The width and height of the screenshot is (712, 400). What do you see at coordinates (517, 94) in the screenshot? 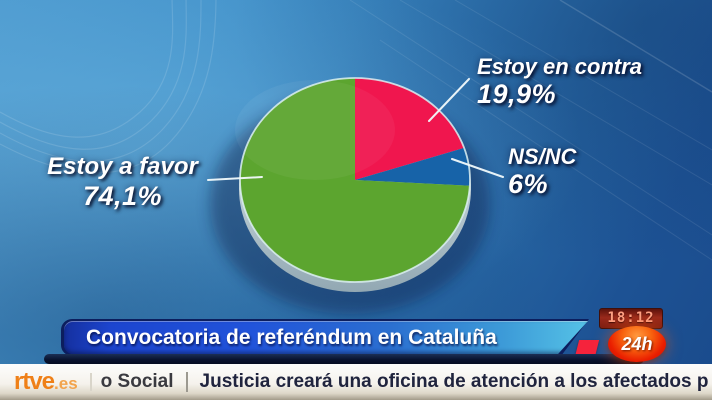
I see `pie-label-contra-value: 19,9%` at bounding box center [517, 94].